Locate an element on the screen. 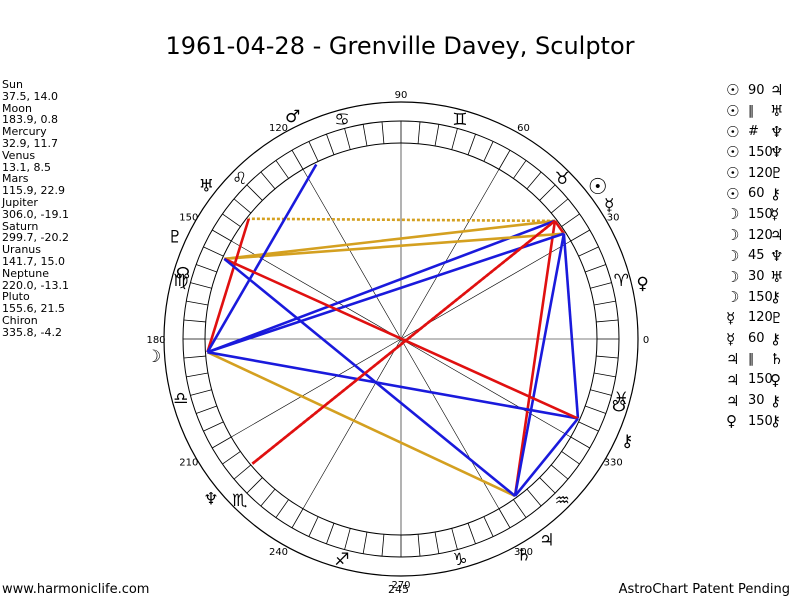 The width and height of the screenshot is (800, 600). zodiac-sign-icon: ♊ is located at coordinates (459, 120).